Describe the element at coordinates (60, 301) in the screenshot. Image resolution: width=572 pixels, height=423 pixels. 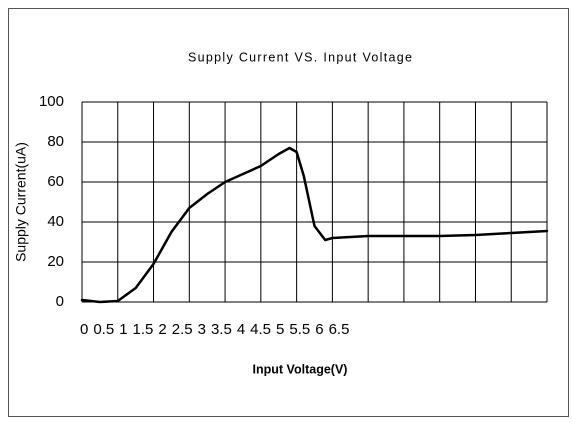
I see `y-tick-label: 0` at that location.